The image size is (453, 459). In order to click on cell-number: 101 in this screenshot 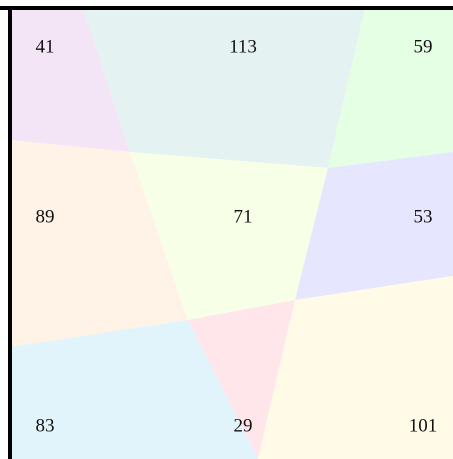, I will do `click(423, 425)`.